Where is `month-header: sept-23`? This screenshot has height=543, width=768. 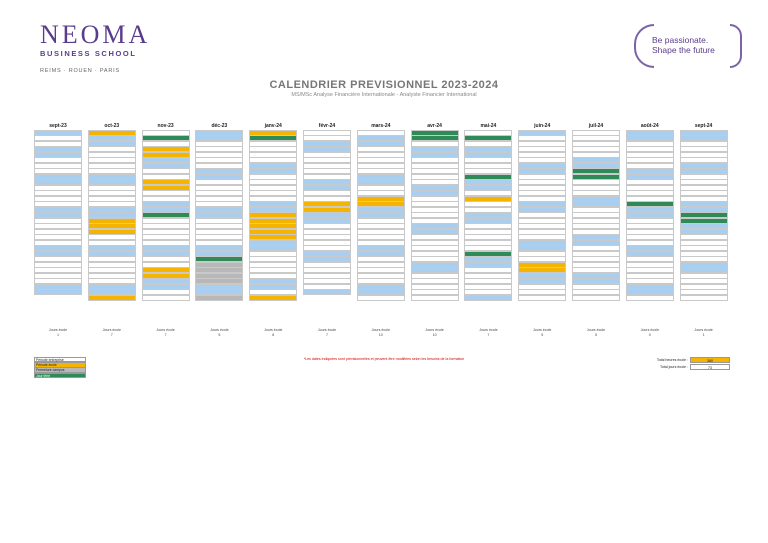
month-header: sept-23 is located at coordinates (58, 126).